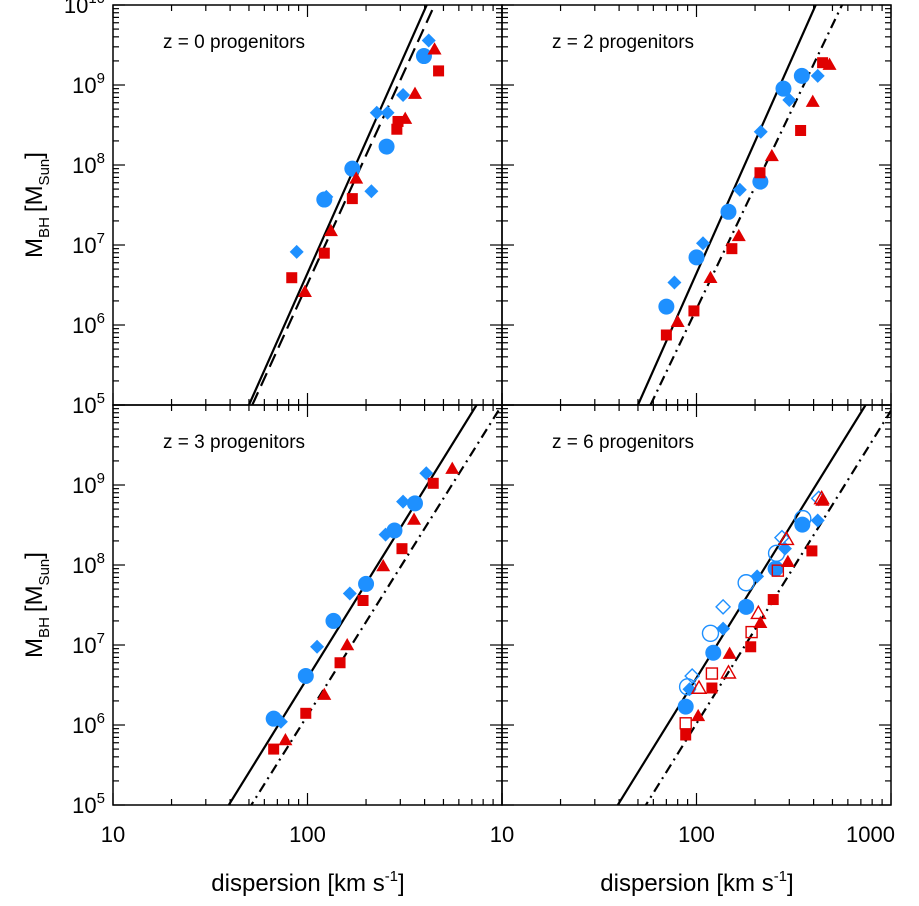 This screenshot has width=919, height=906. I want to click on chart-2-y-tick-label: 10⁶, so click(88, 724).